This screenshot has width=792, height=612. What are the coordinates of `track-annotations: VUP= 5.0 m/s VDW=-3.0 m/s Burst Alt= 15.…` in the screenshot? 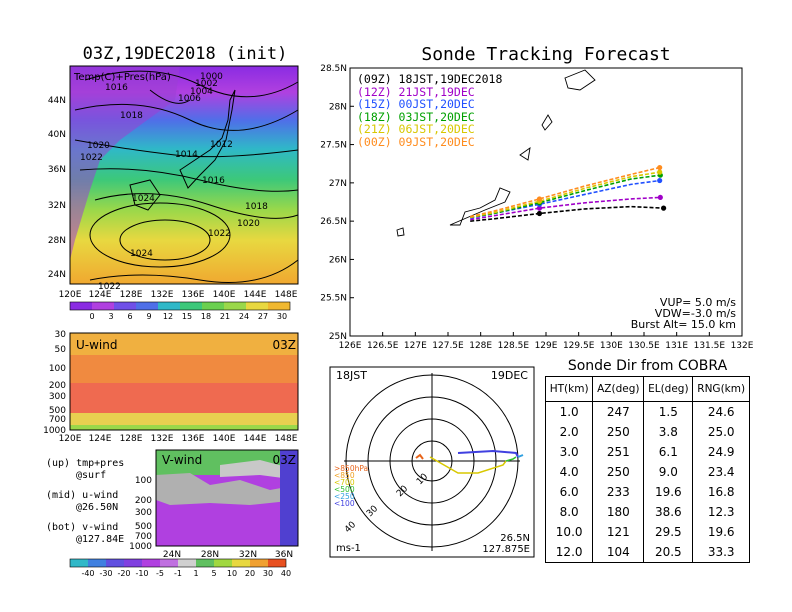 It's located at (684, 313).